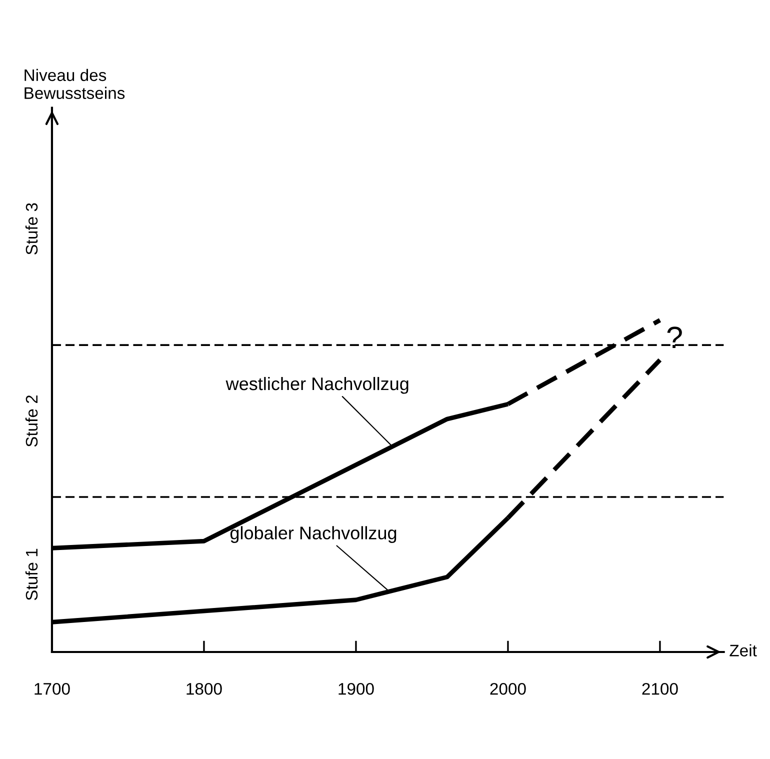 Image resolution: width=770 pixels, height=759 pixels. I want to click on text: Stufe 3, so click(31, 229).